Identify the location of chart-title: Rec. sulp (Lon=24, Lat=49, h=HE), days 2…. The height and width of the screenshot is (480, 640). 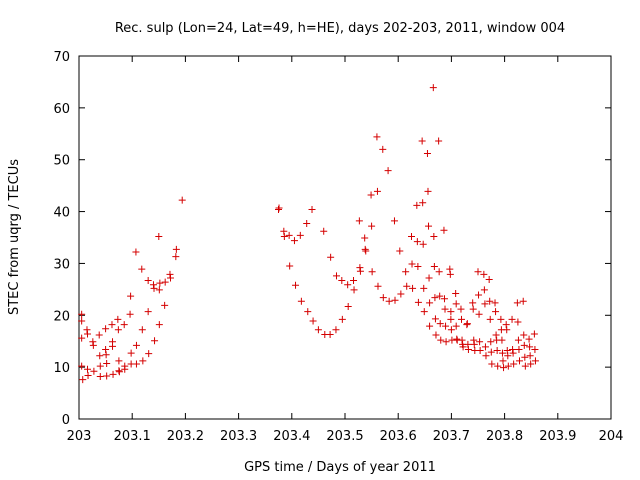
(340, 28).